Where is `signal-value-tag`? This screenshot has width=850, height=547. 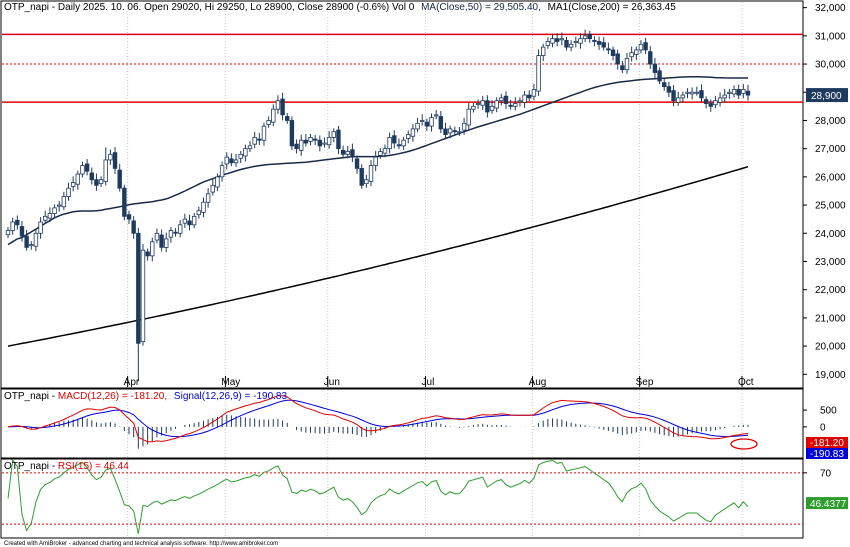
signal-value-tag is located at coordinates (827, 453).